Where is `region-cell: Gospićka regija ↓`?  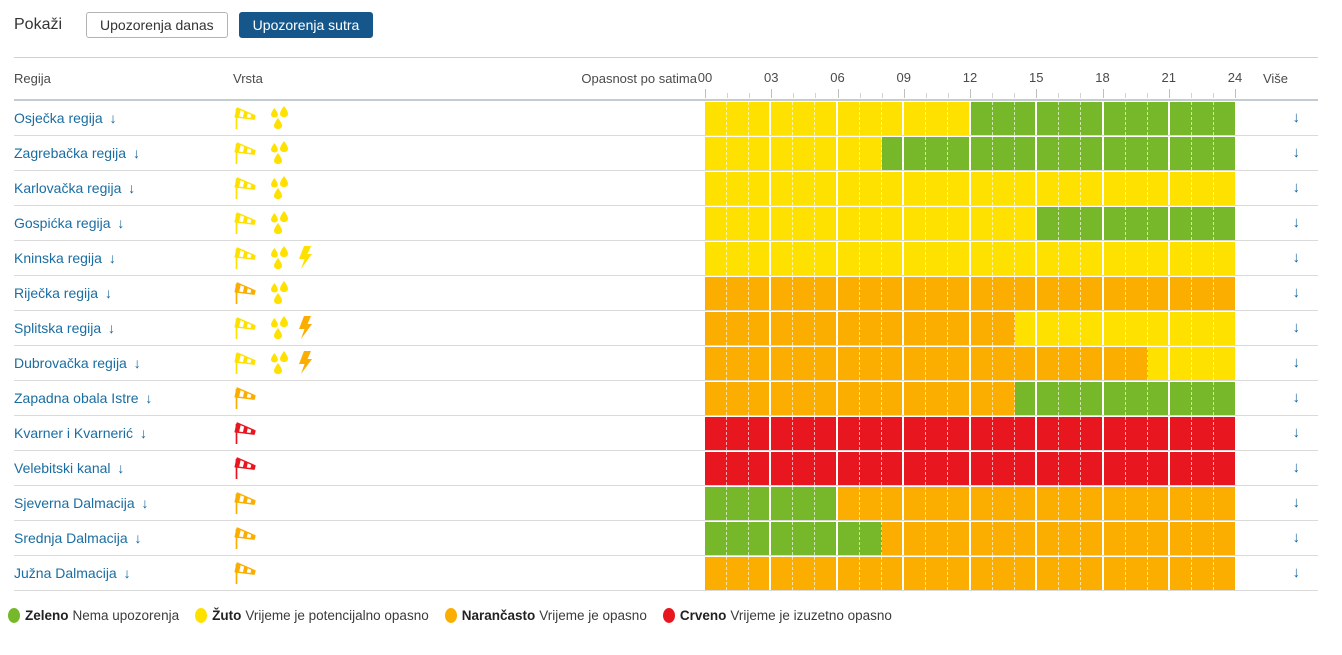 region-cell: Gospićka regija ↓ is located at coordinates (123, 223).